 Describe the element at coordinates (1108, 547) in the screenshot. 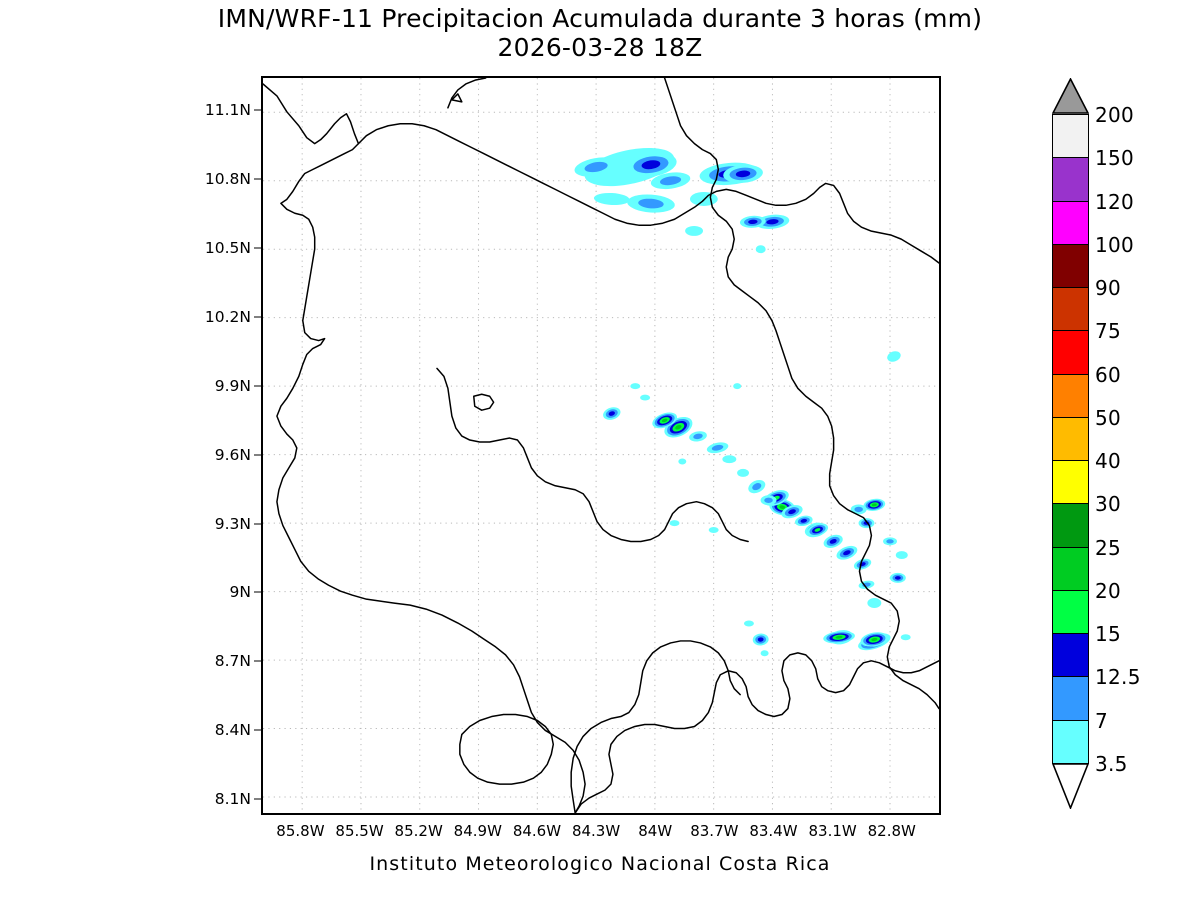

I see `colorbar-tick-label: 25` at that location.